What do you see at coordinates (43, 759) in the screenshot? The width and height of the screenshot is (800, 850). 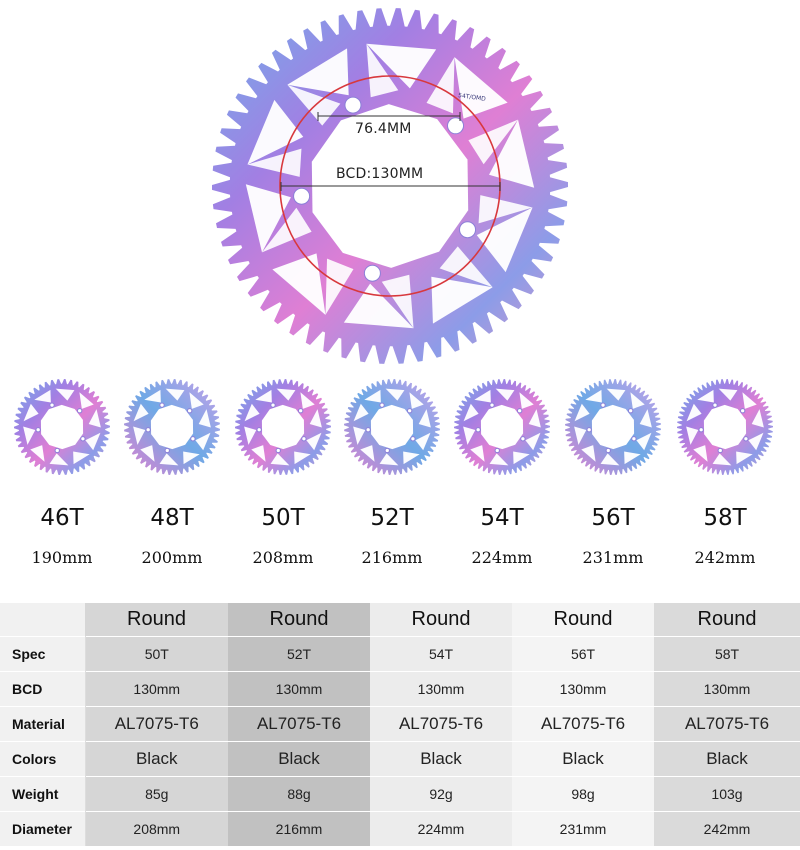 I see `row-label-colors: Colors` at bounding box center [43, 759].